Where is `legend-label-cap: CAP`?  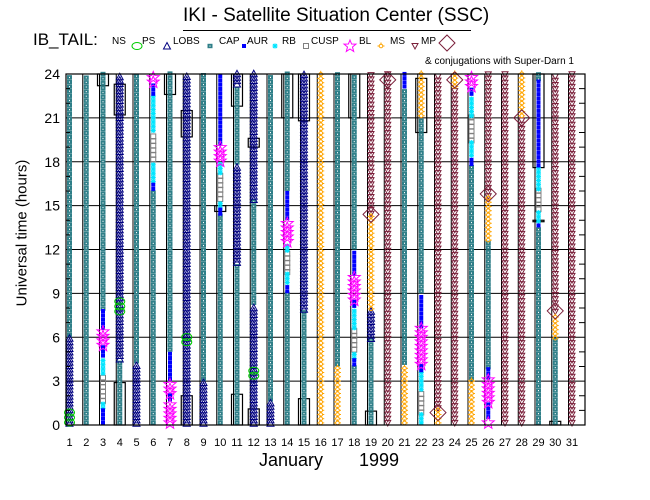 legend-label-cap: CAP is located at coordinates (229, 41).